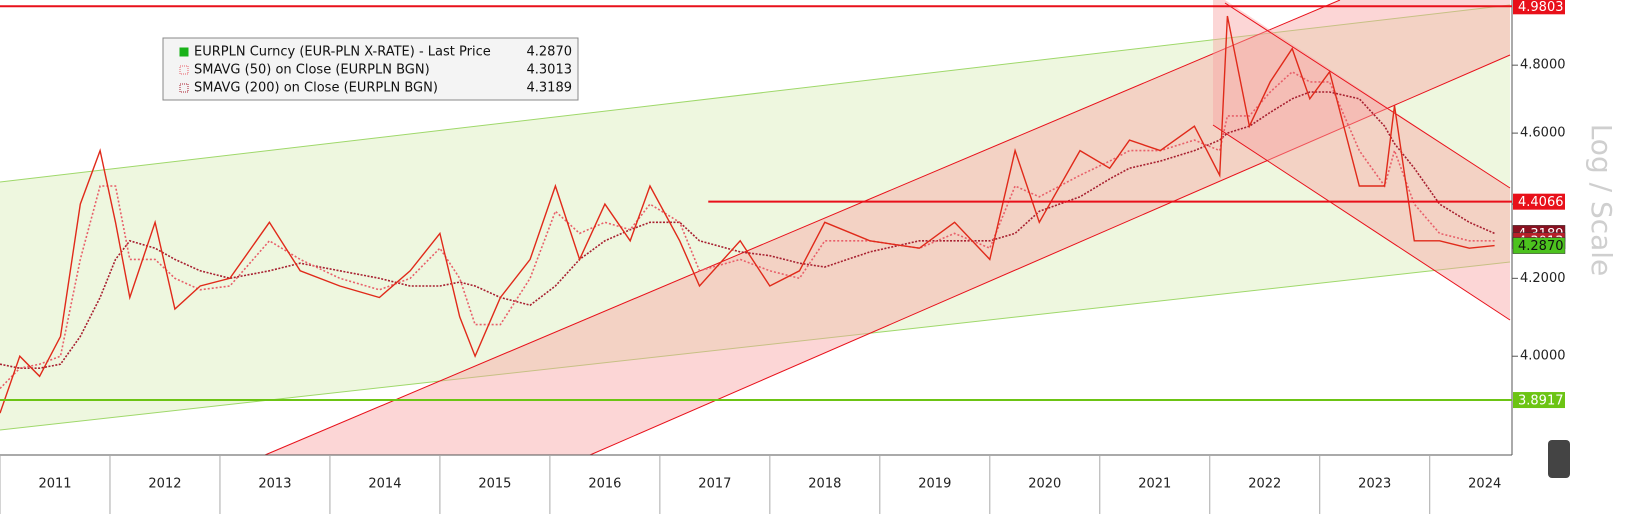 The height and width of the screenshot is (514, 1639). Describe the element at coordinates (550, 52) in the screenshot. I see `legend-value: 4.2870` at that location.